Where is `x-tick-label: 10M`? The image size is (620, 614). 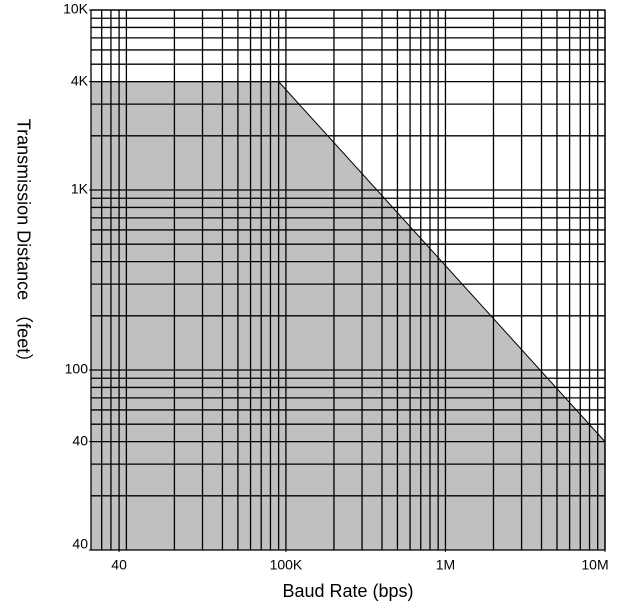 x-tick-label: 10M is located at coordinates (594, 565).